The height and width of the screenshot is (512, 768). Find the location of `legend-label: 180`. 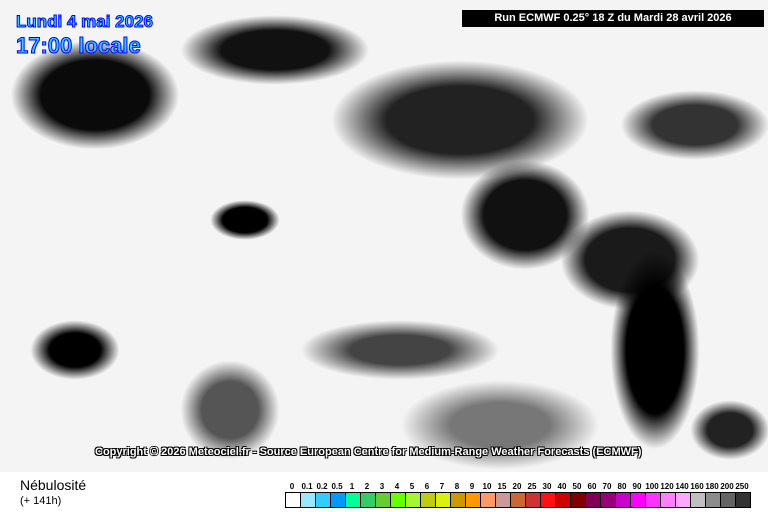

legend-label: 180 is located at coordinates (712, 486).